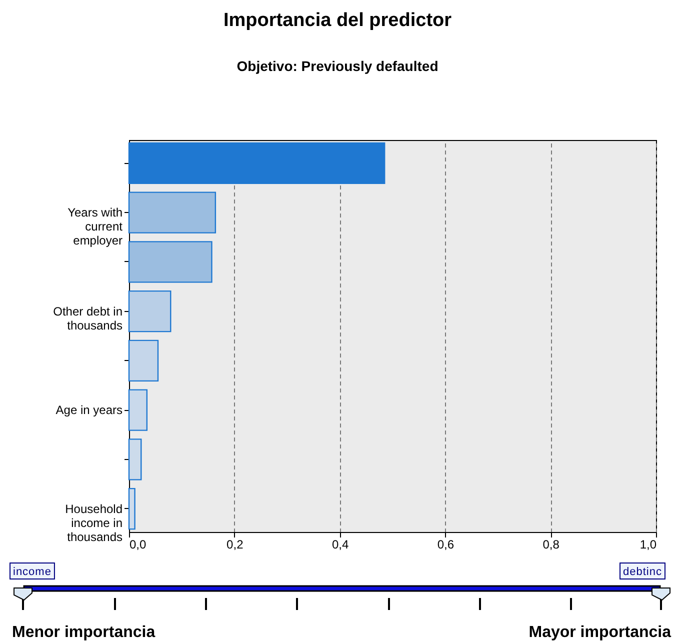 Image resolution: width=675 pixels, height=641 pixels. I want to click on x-tick-label: 0,8, so click(551, 545).